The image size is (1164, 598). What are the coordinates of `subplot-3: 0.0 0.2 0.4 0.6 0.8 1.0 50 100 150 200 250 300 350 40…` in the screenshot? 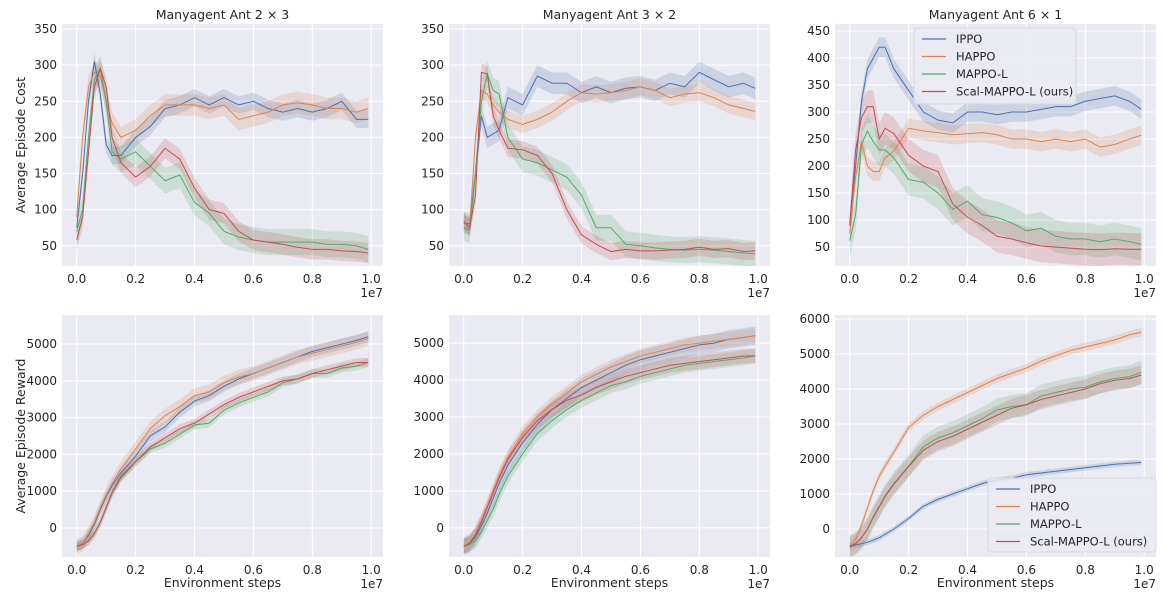 It's located at (981, 153).